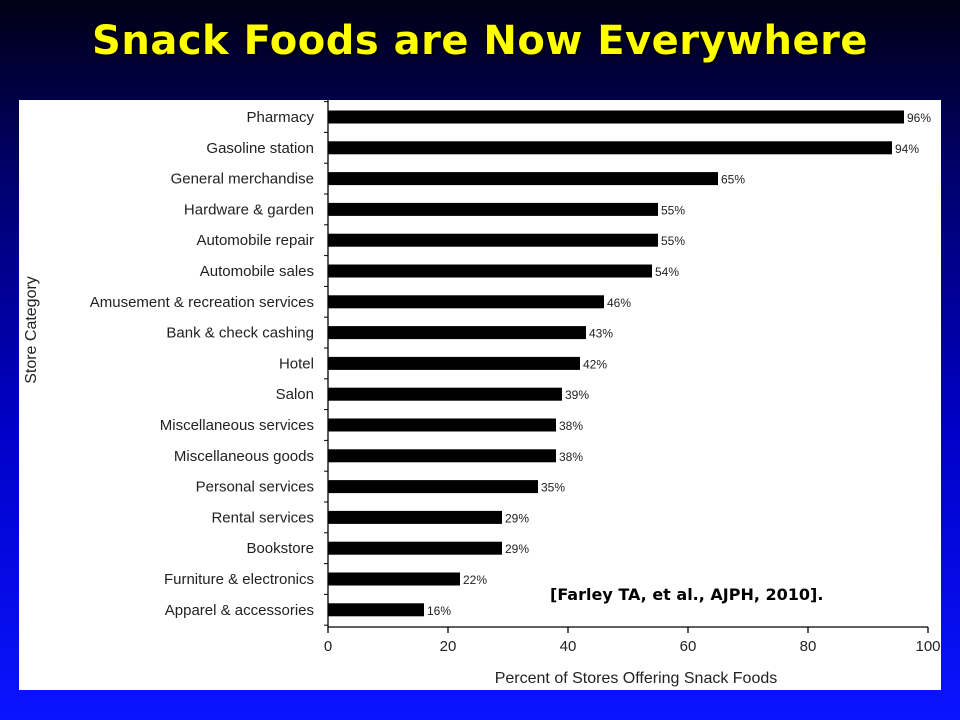 This screenshot has width=960, height=720. What do you see at coordinates (280, 548) in the screenshot?
I see `category-label: Bookstore` at bounding box center [280, 548].